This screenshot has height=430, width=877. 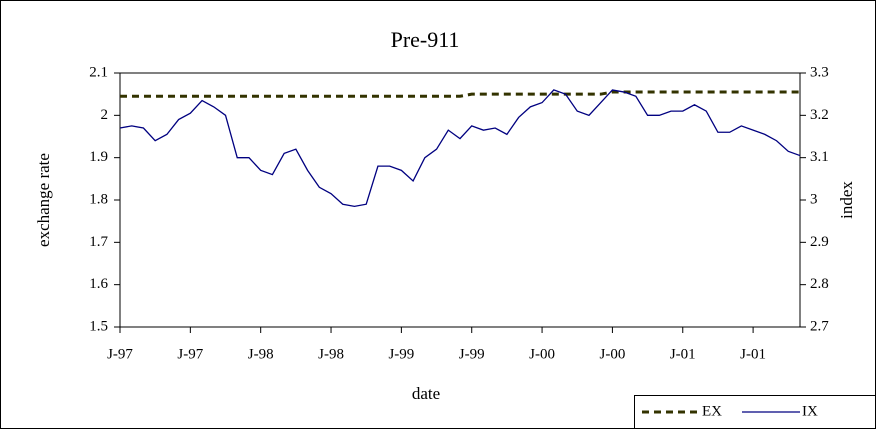 What do you see at coordinates (43, 200) in the screenshot?
I see `y-axis-title: exchange rate` at bounding box center [43, 200].